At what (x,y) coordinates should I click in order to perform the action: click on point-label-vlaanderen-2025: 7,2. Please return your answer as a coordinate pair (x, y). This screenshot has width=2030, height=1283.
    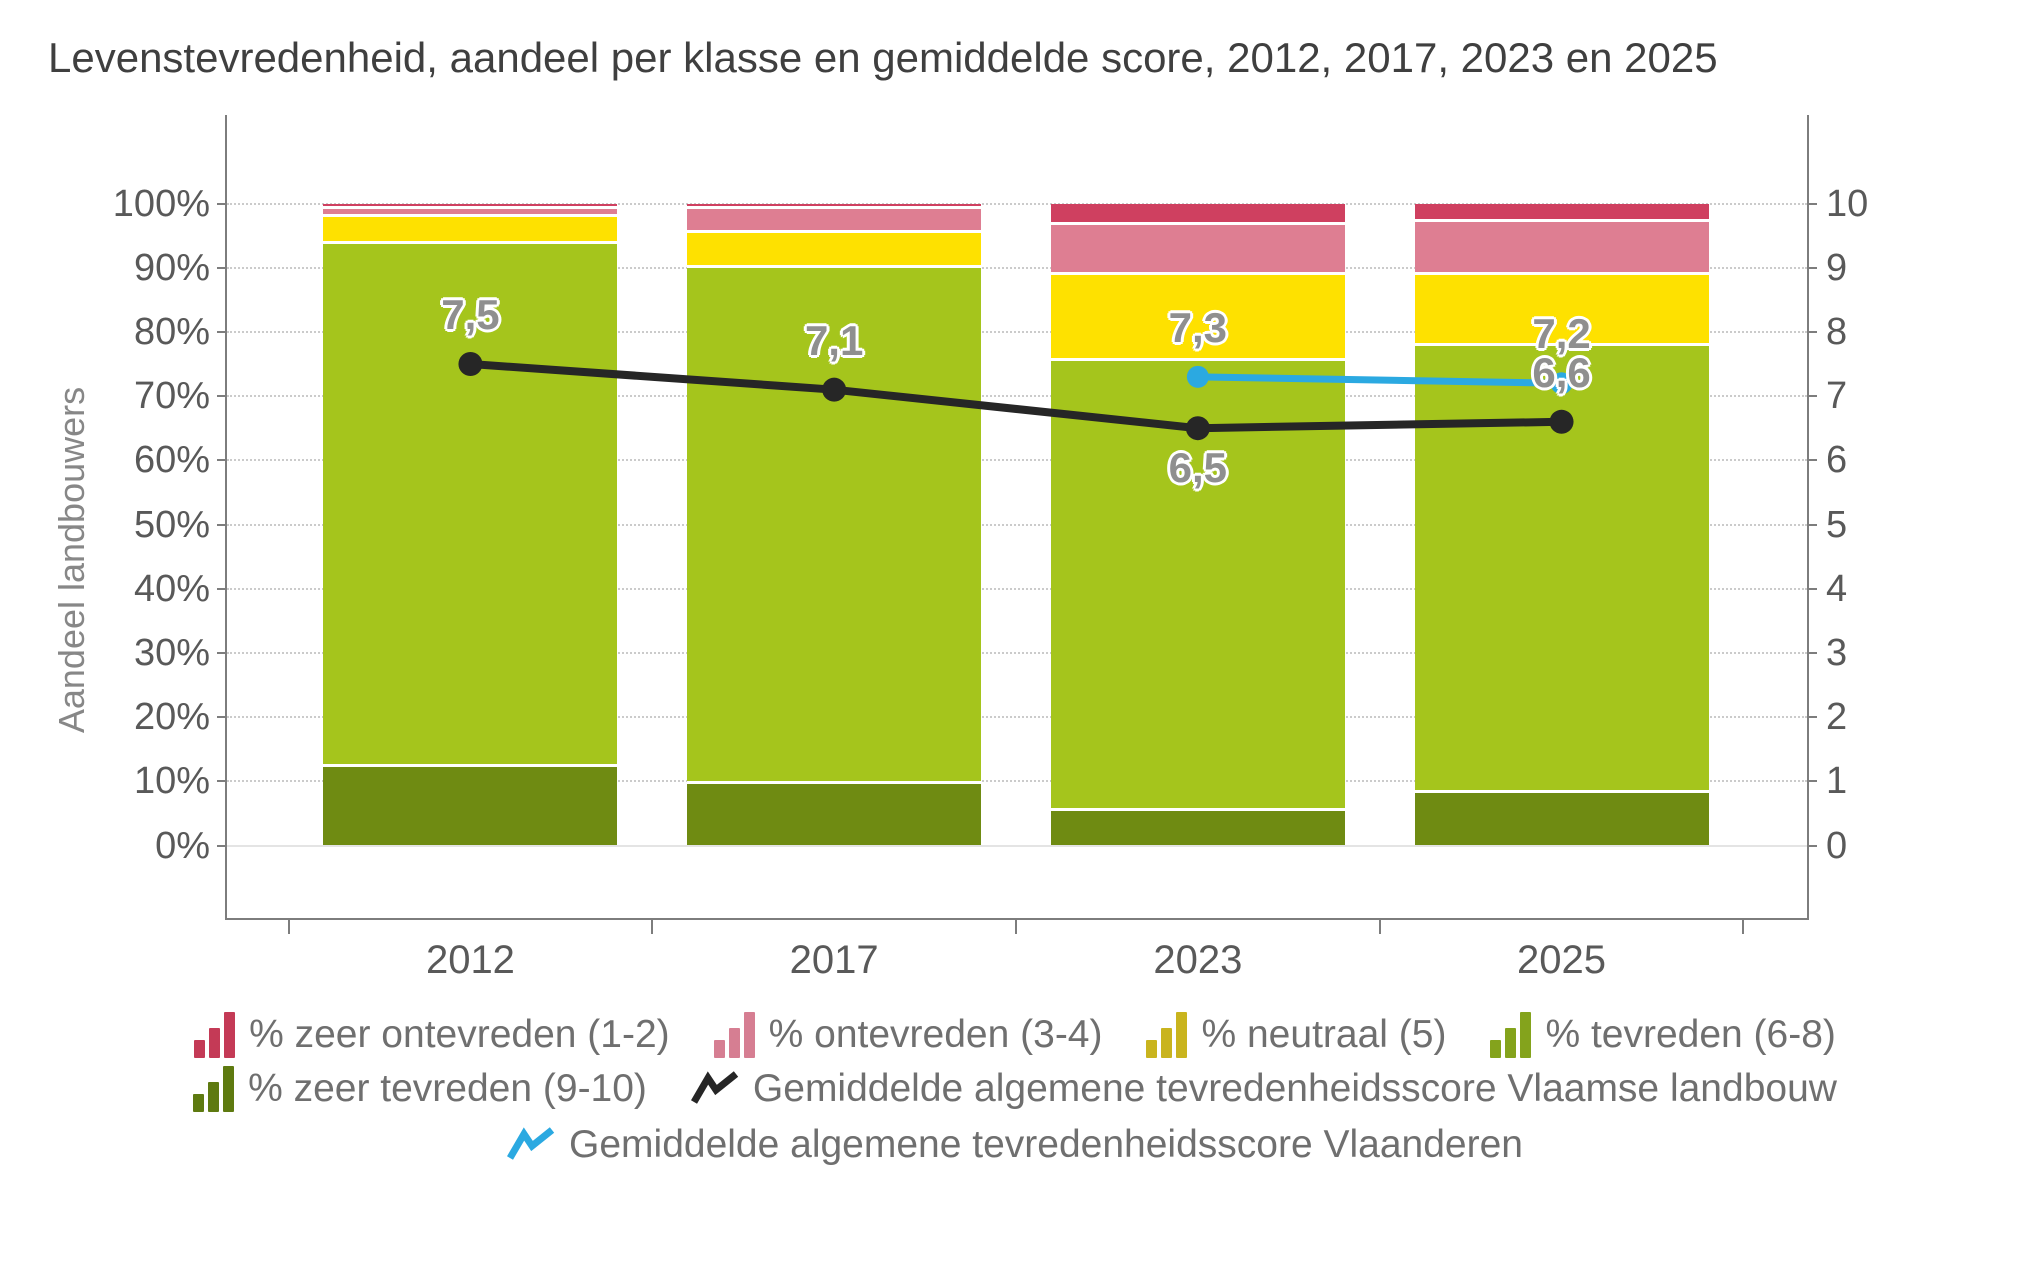
    Looking at the image, I should click on (1561, 334).